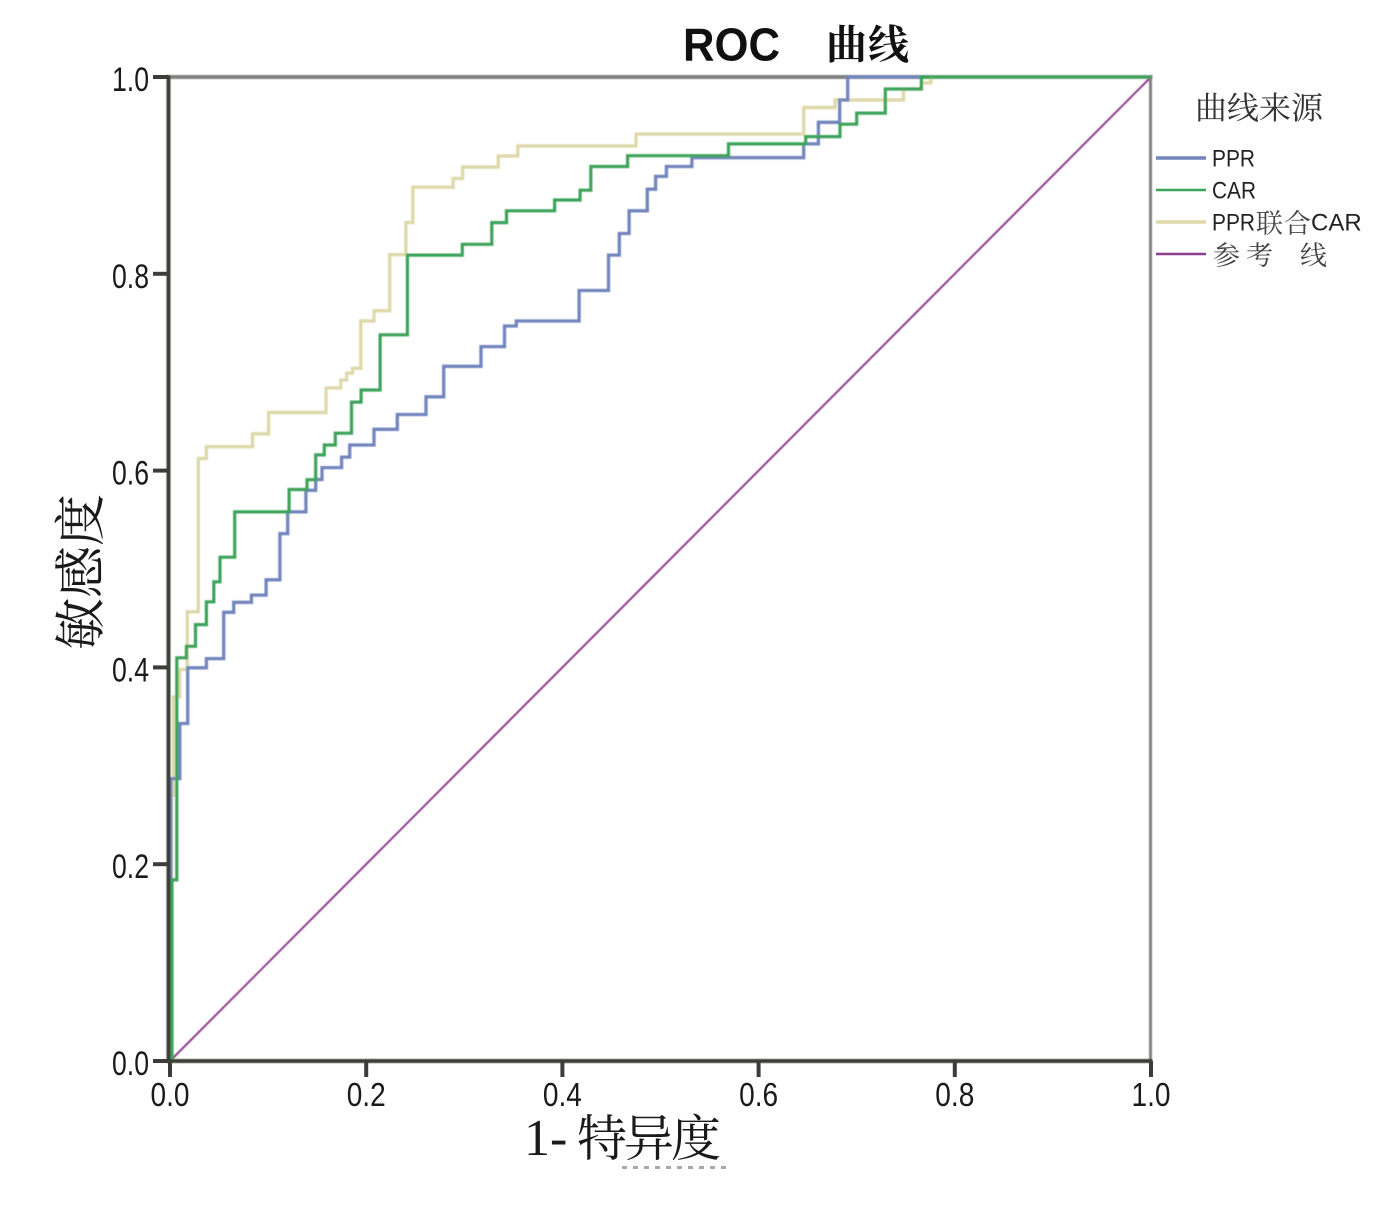  I want to click on svg-text: 1-, so click(545, 1138).